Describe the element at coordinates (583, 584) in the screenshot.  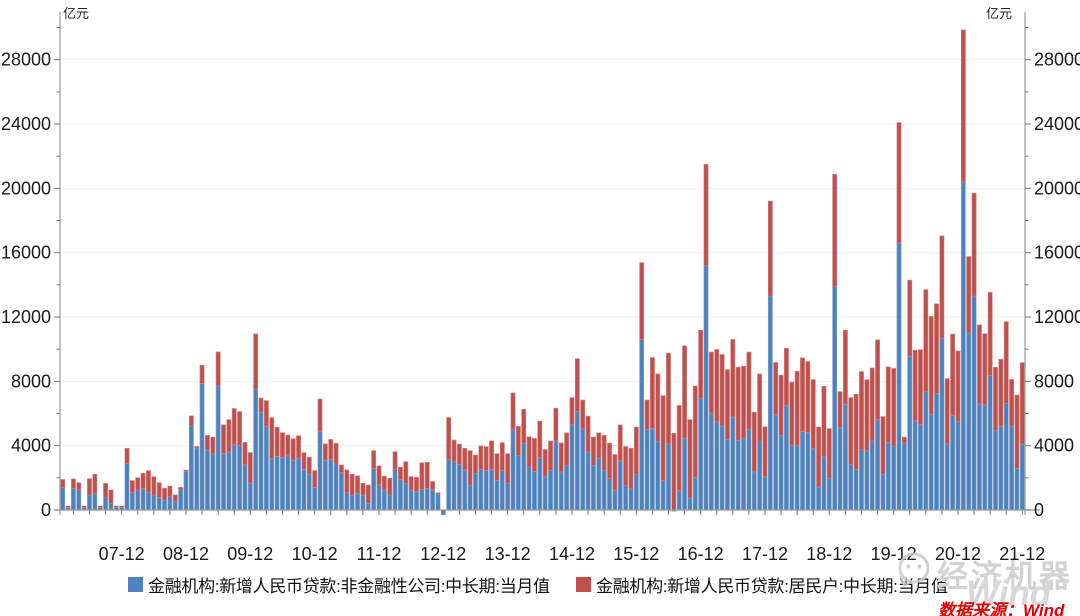
I see `legend-swatch-red` at that location.